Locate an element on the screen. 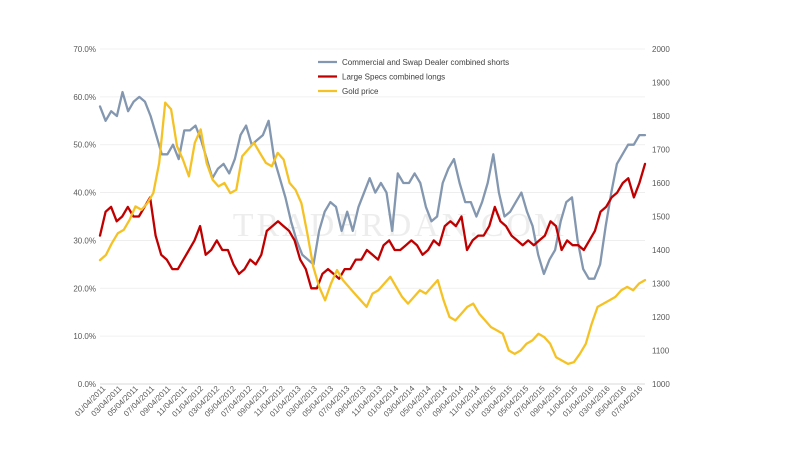 Image resolution: width=800 pixels, height=450 pixels. right-tick-label: 1000 is located at coordinates (661, 384).